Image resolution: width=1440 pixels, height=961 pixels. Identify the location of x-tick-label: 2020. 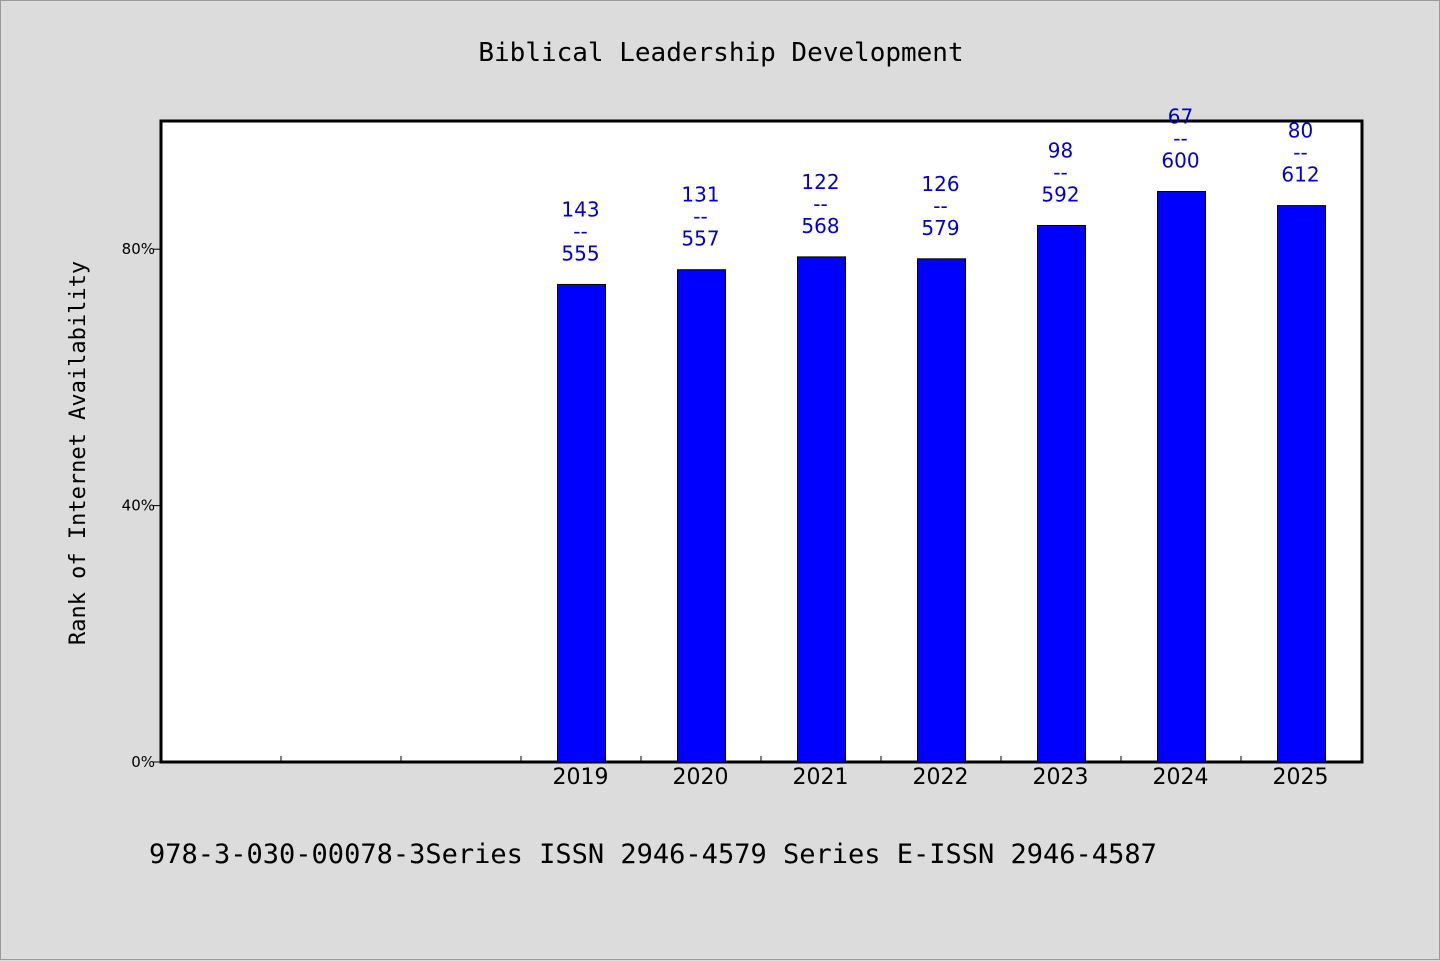
(701, 777).